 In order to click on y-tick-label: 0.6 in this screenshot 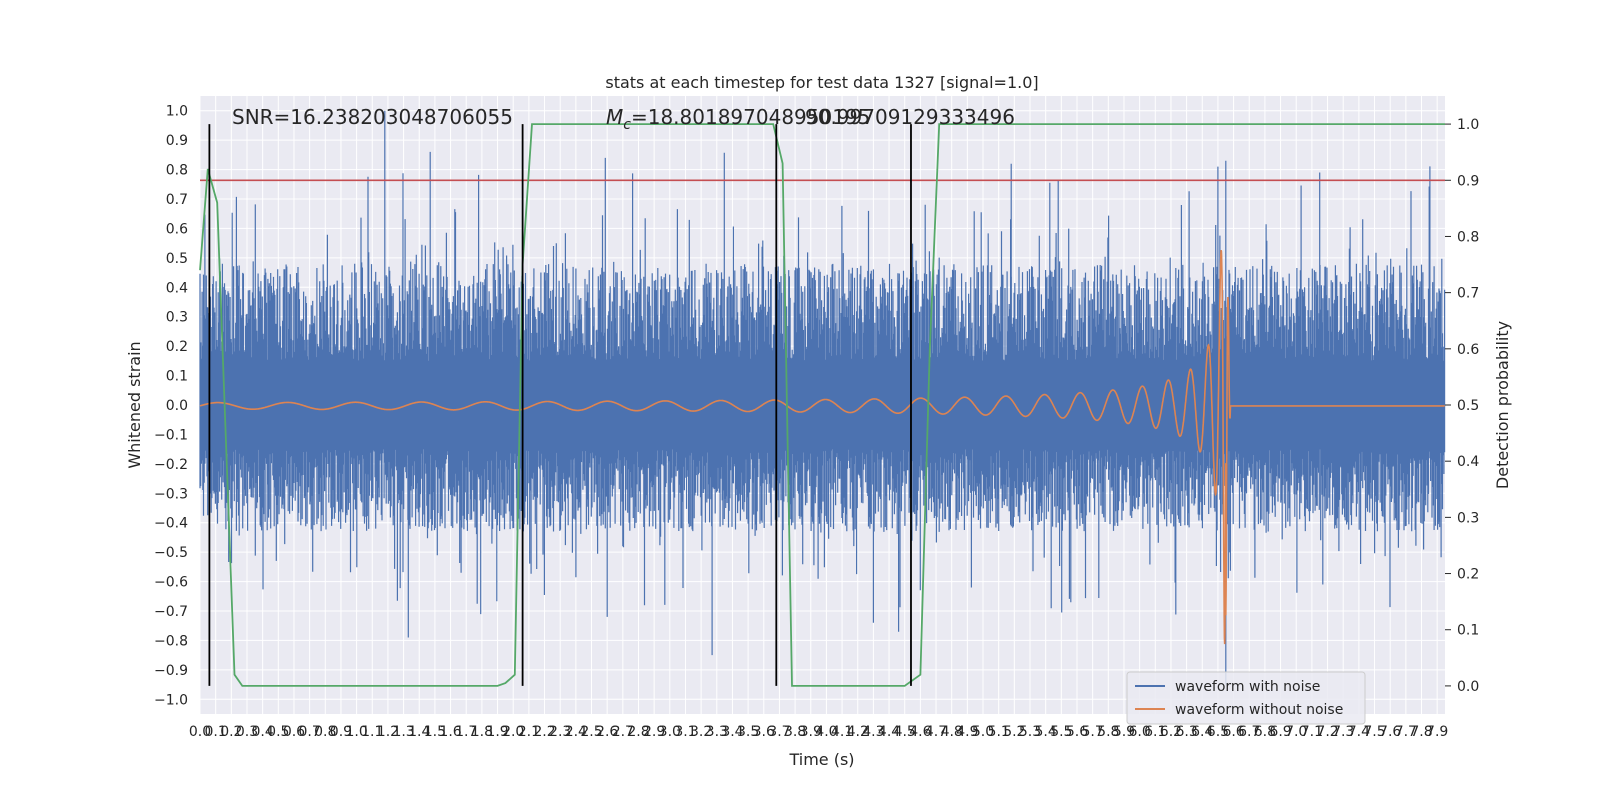, I will do `click(177, 229)`.